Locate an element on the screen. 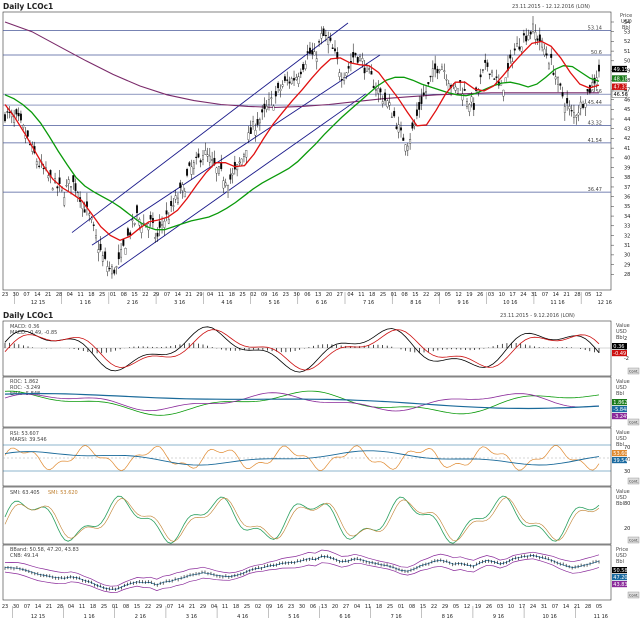 This screenshot has width=640, height=626. month-label: 2 16 is located at coordinates (132, 303).